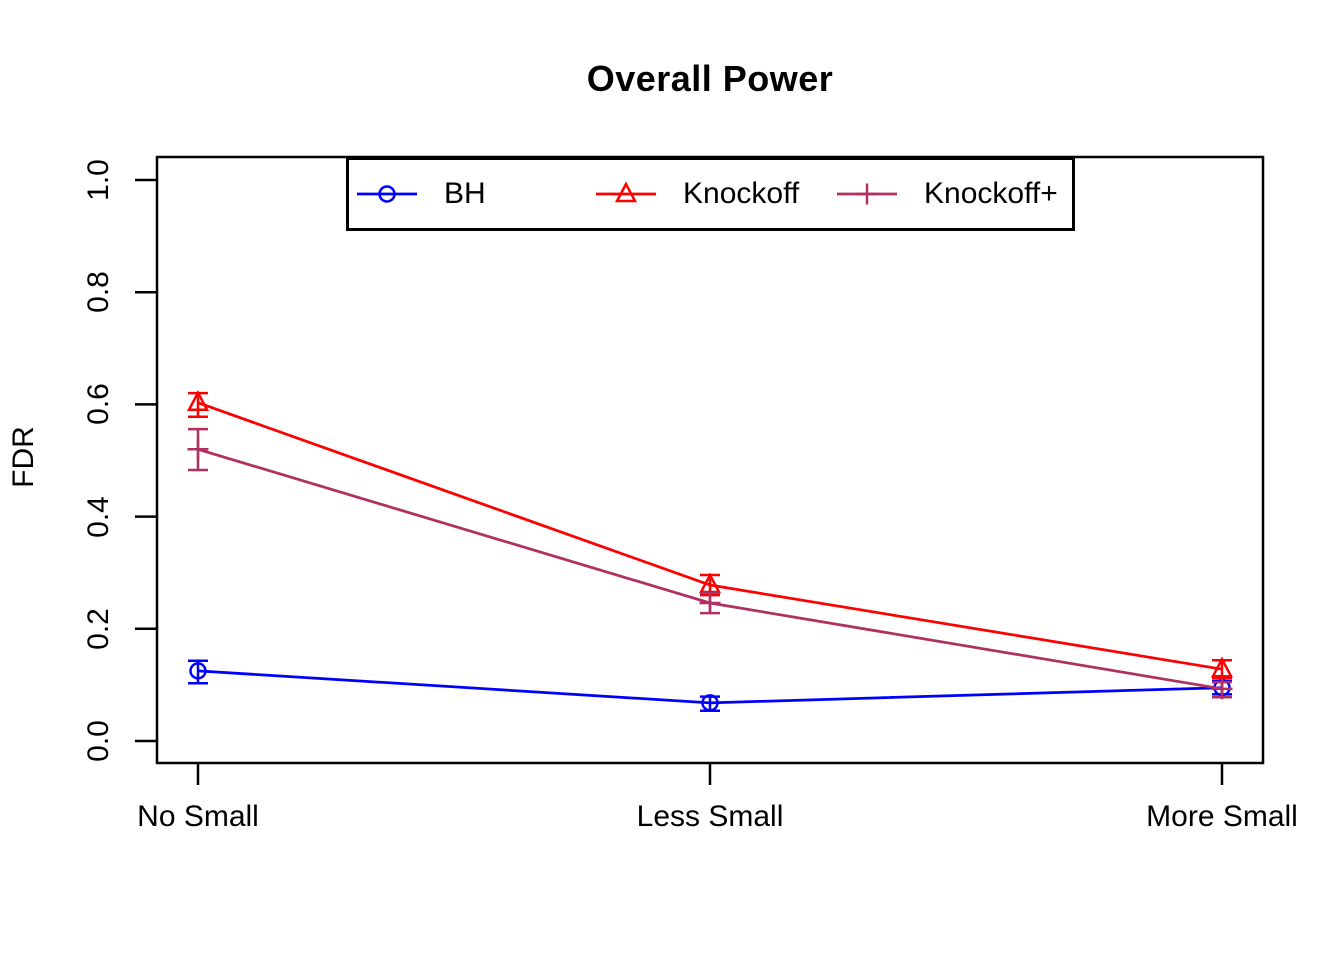 The height and width of the screenshot is (960, 1344). Describe the element at coordinates (98, 292) in the screenshot. I see `y-tick-label-4: 0.8` at that location.